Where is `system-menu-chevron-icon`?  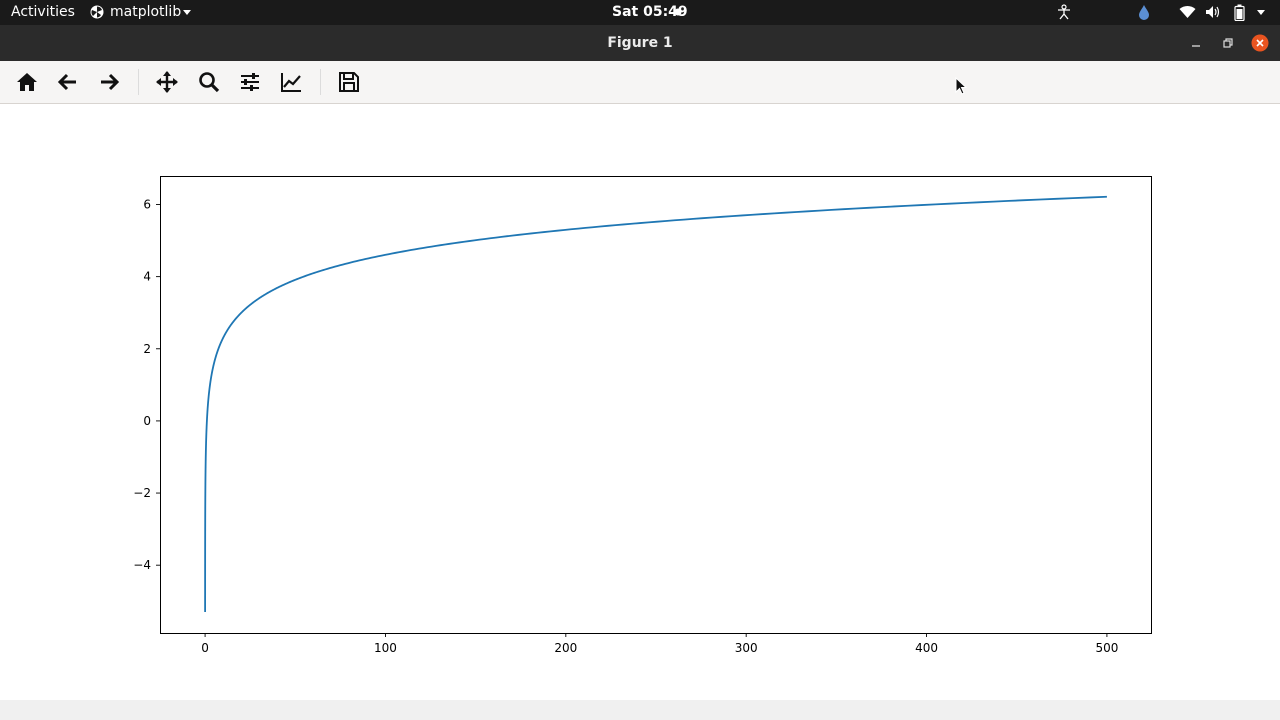 system-menu-chevron-icon is located at coordinates (1261, 13).